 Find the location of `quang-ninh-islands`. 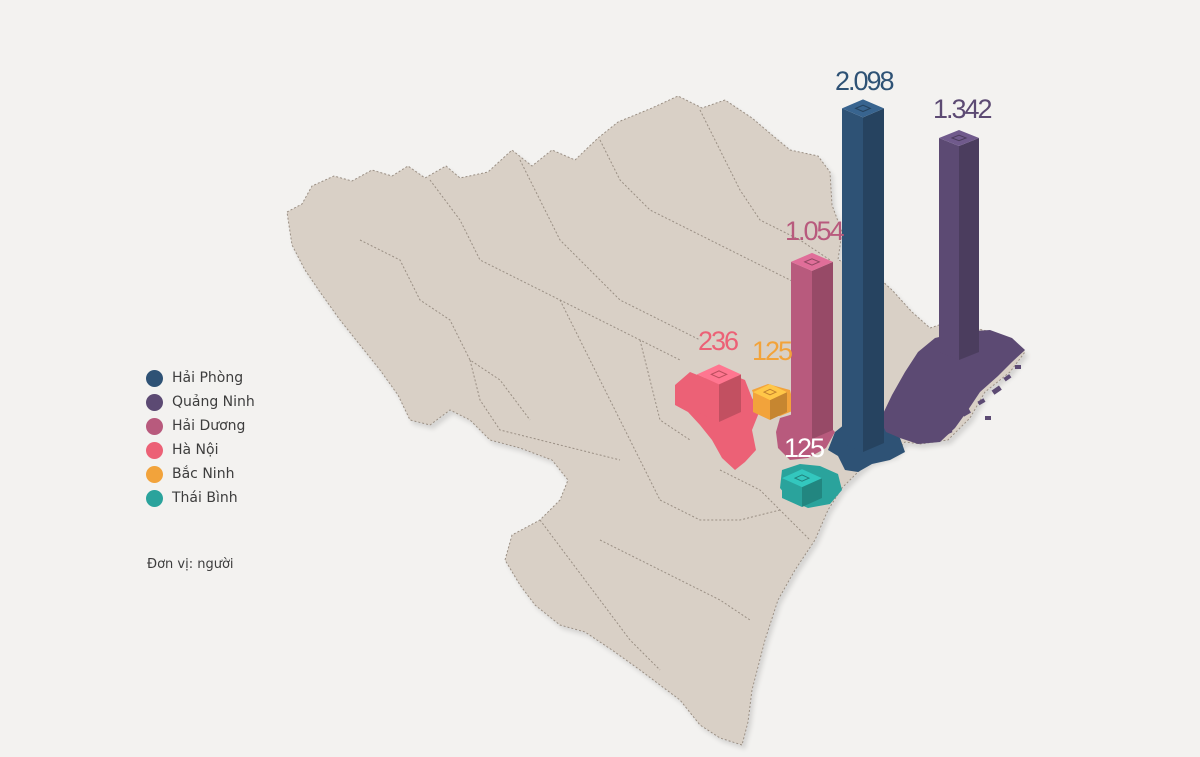

quang-ninh-islands is located at coordinates (975, 403).